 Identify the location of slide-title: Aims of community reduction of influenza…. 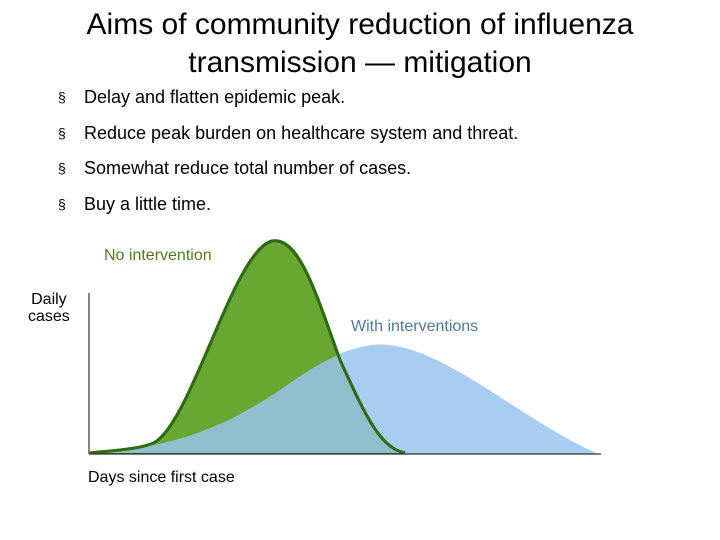
(360, 43).